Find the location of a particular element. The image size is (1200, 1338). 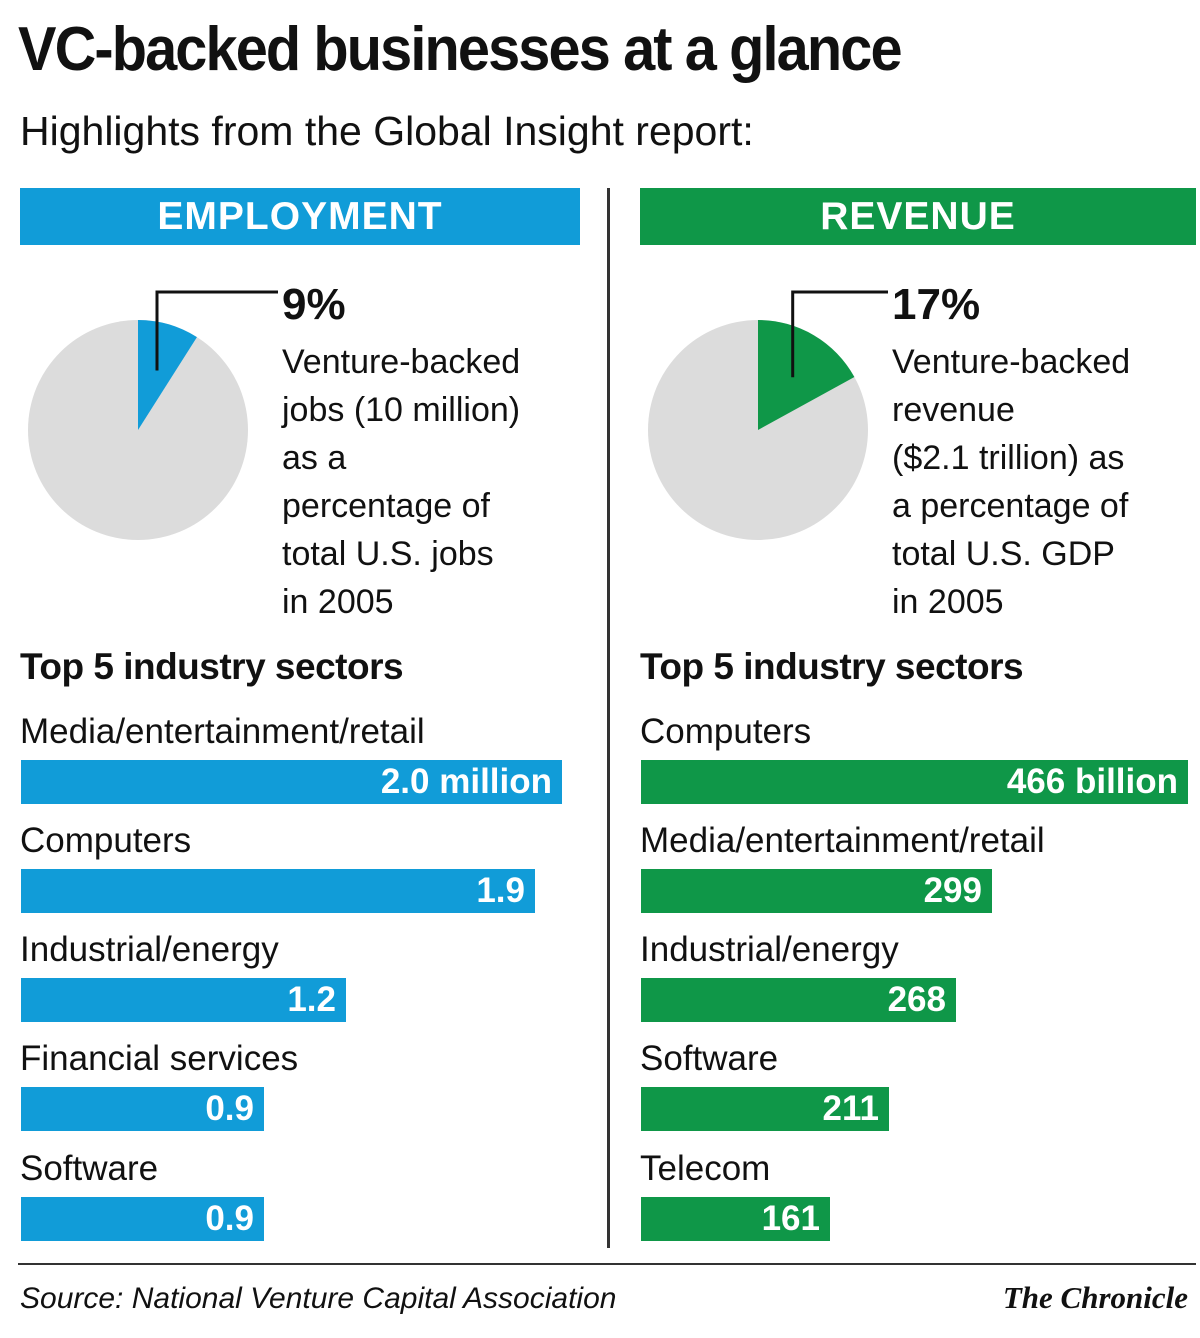

employment-bar-row: Financial services 0.9 is located at coordinates (300, 1094).